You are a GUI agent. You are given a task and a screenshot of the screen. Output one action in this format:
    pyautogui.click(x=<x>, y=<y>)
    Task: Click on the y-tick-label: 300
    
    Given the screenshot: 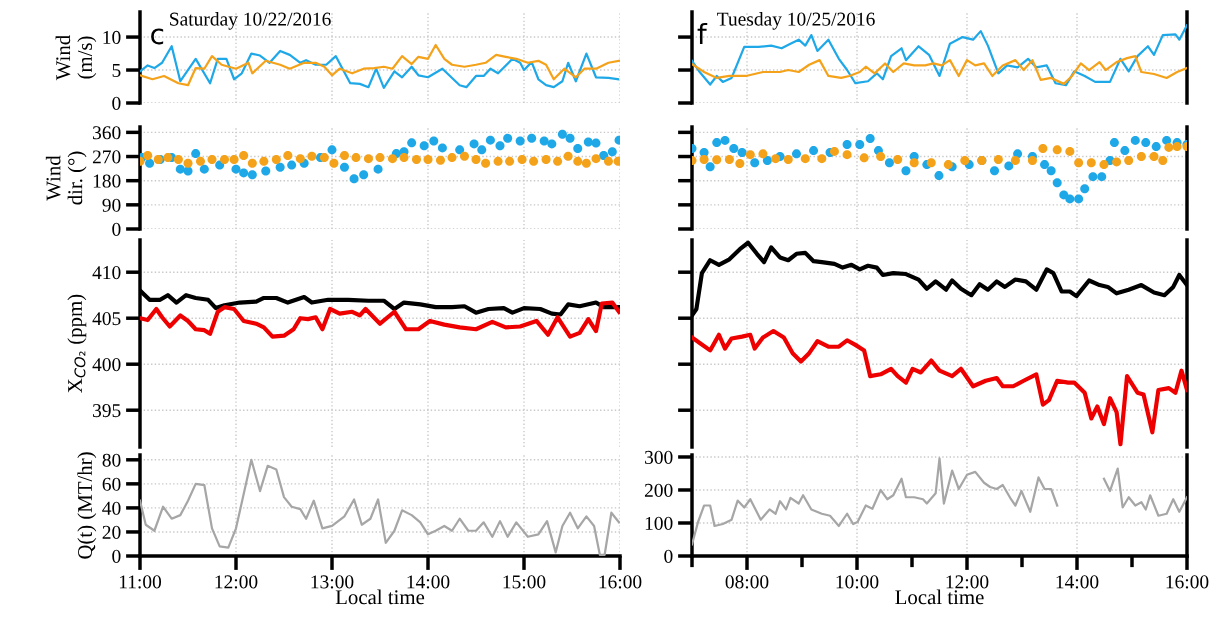 What is the action you would take?
    pyautogui.click(x=659, y=457)
    